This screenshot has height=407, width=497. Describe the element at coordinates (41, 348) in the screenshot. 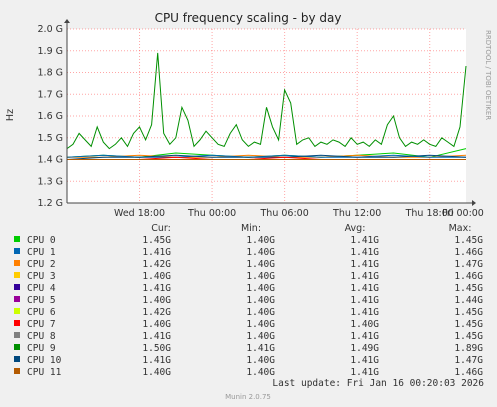

I see `legend-cell-name: CPU 9` at that location.